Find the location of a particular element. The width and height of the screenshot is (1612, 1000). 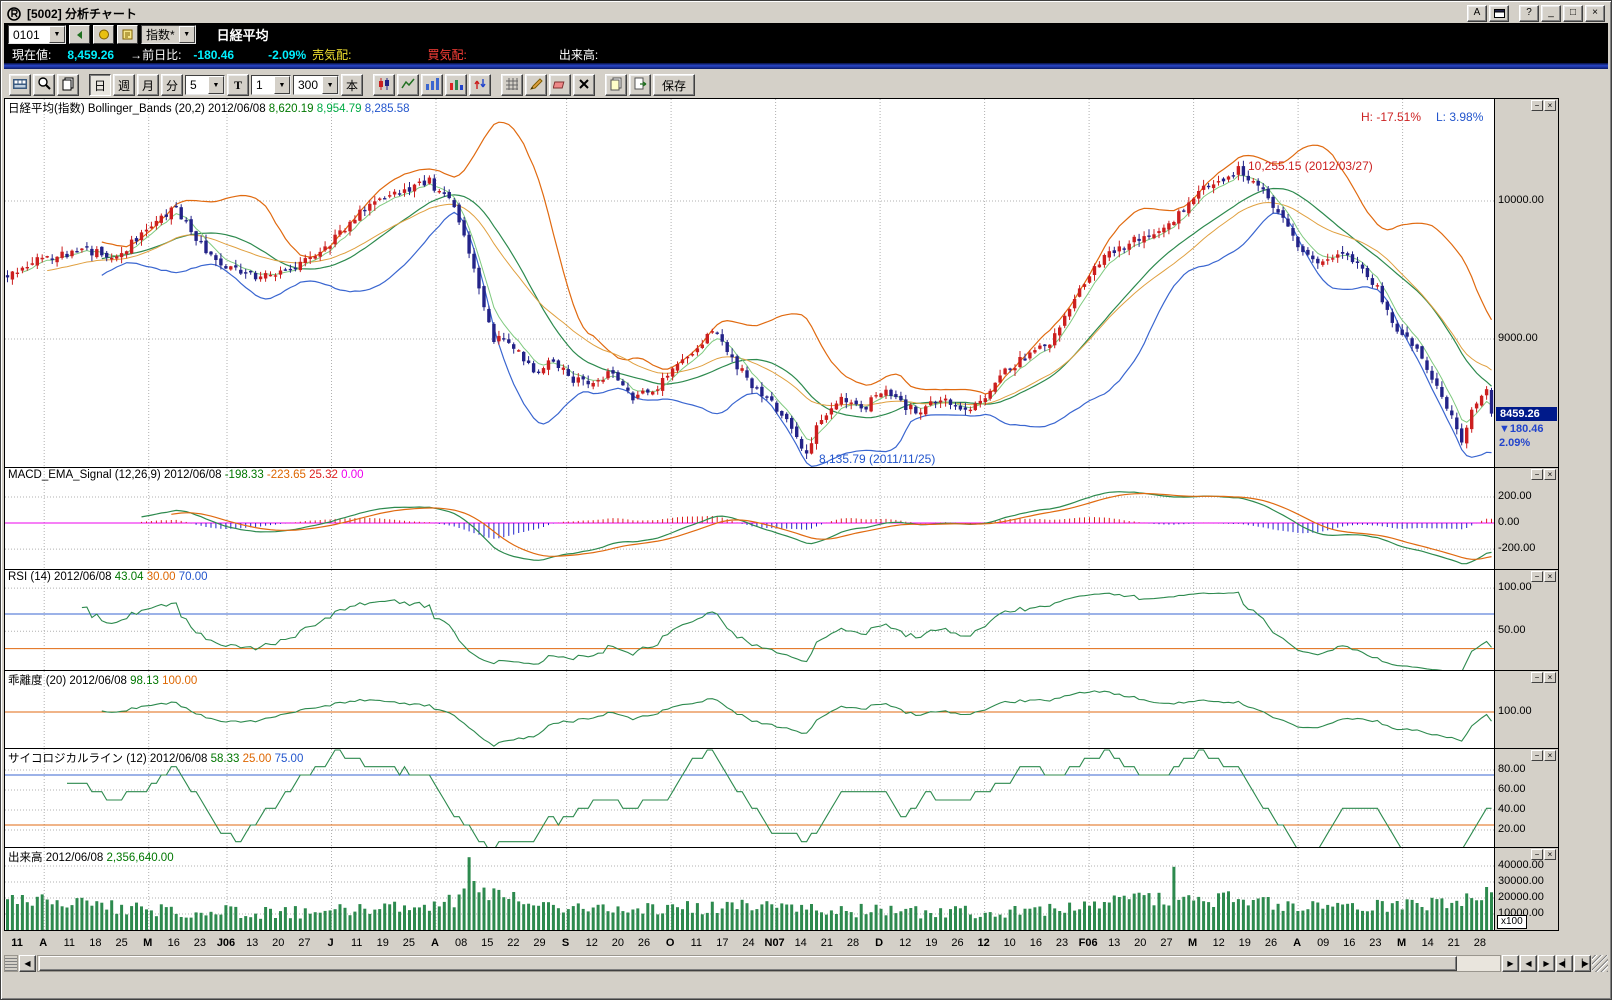

candlestick-type-button is located at coordinates (384, 85).